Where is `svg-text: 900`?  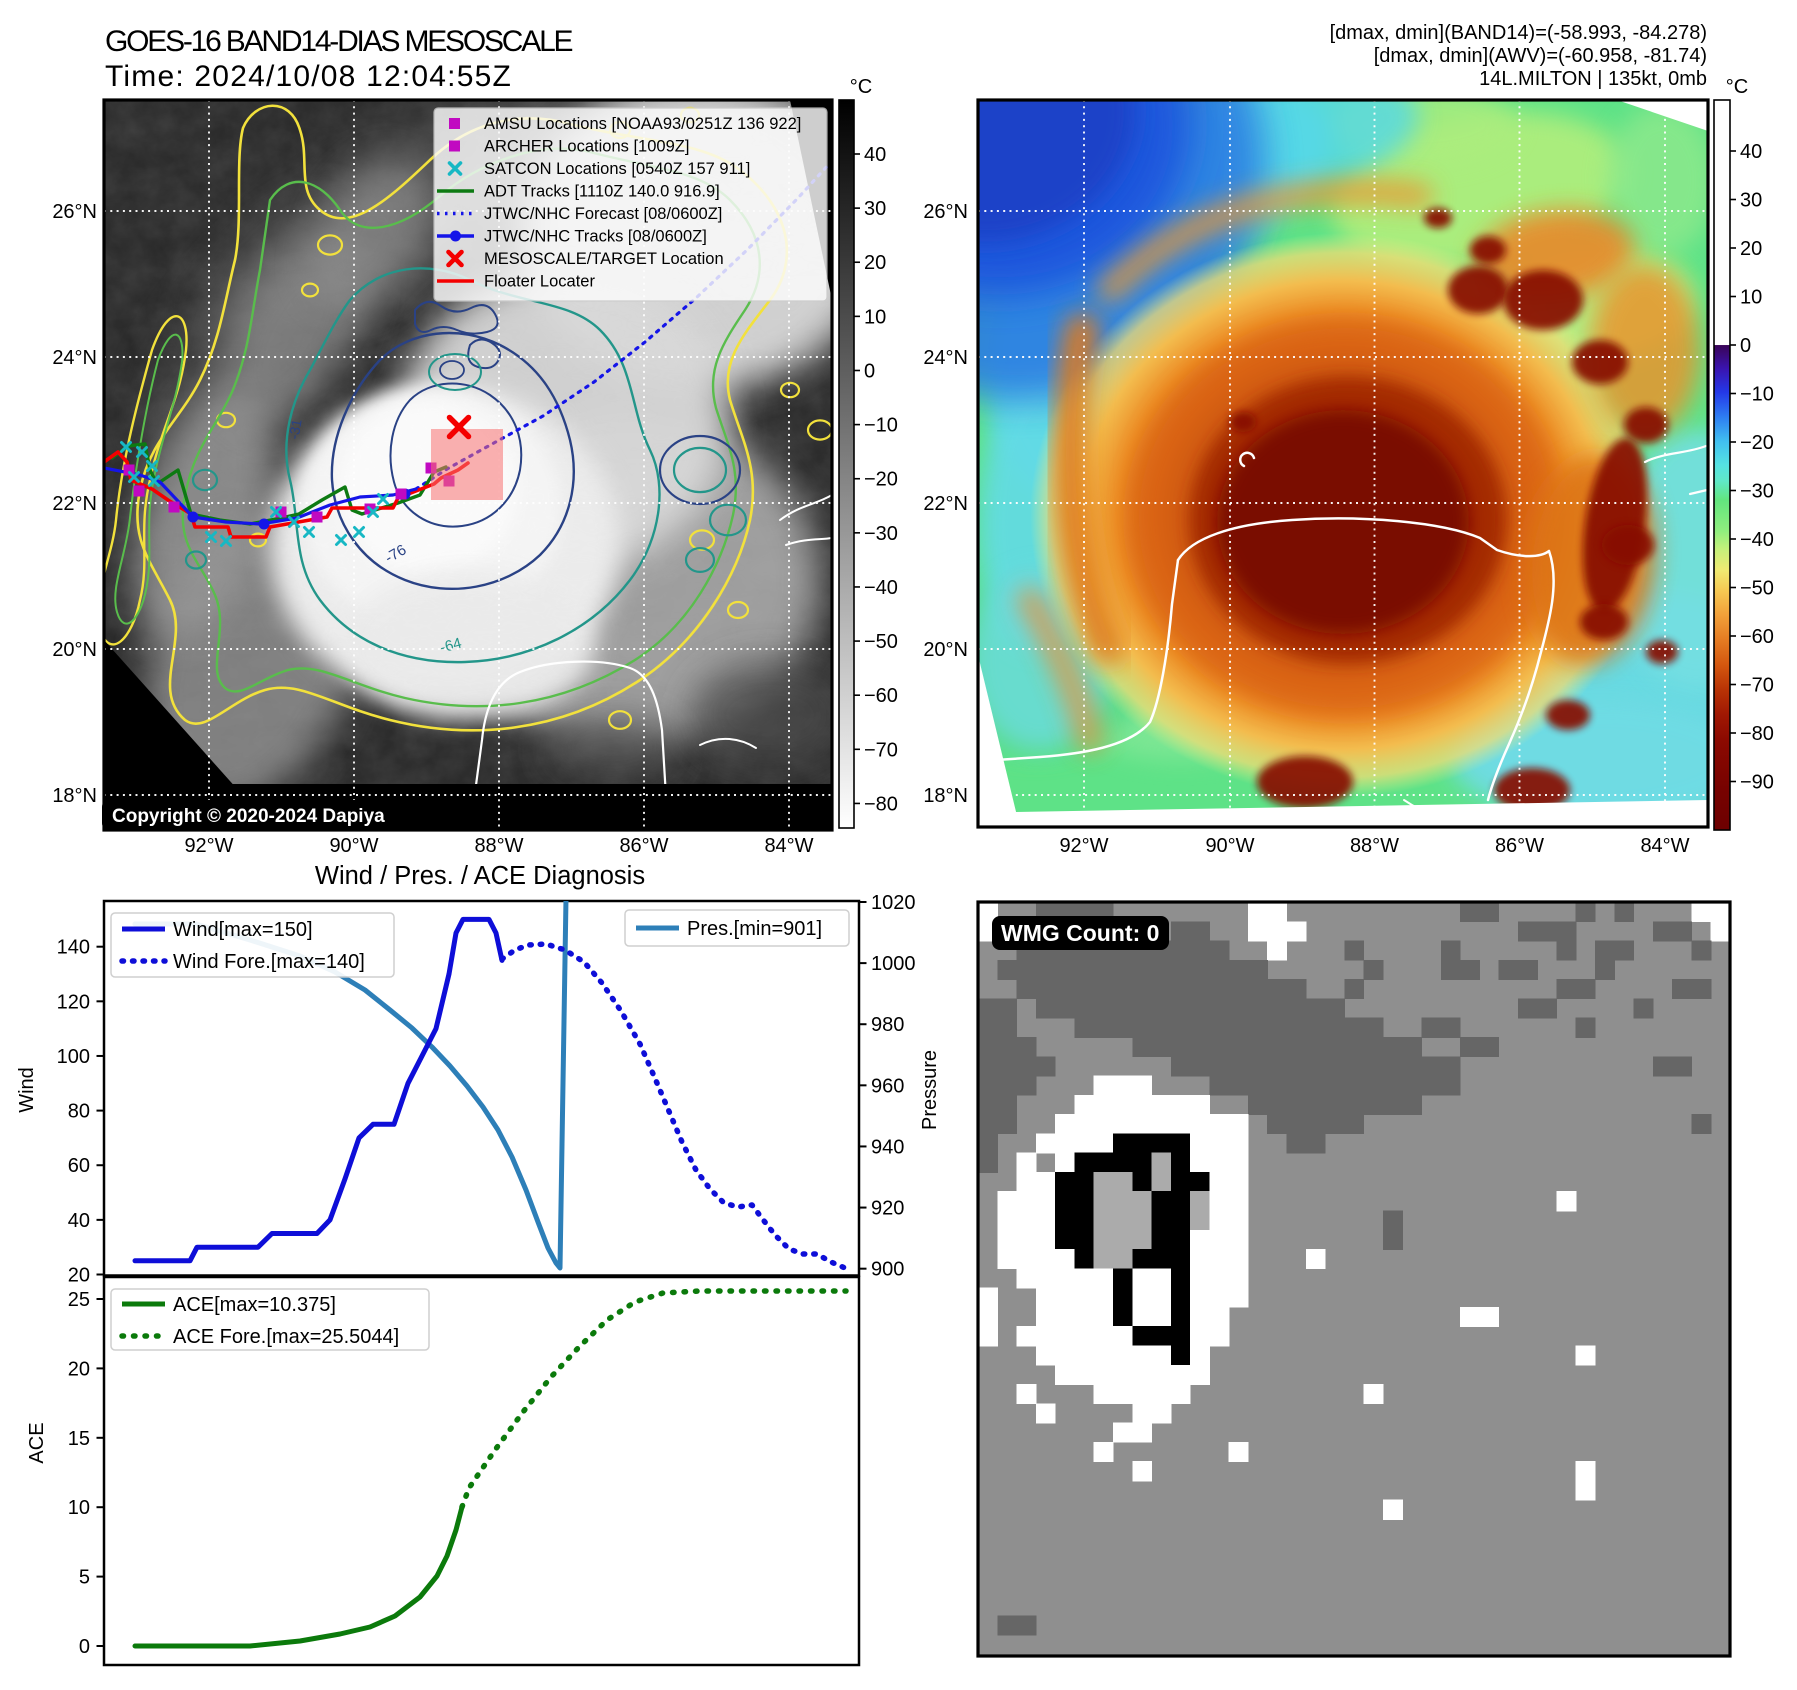
svg-text: 900 is located at coordinates (887, 1270).